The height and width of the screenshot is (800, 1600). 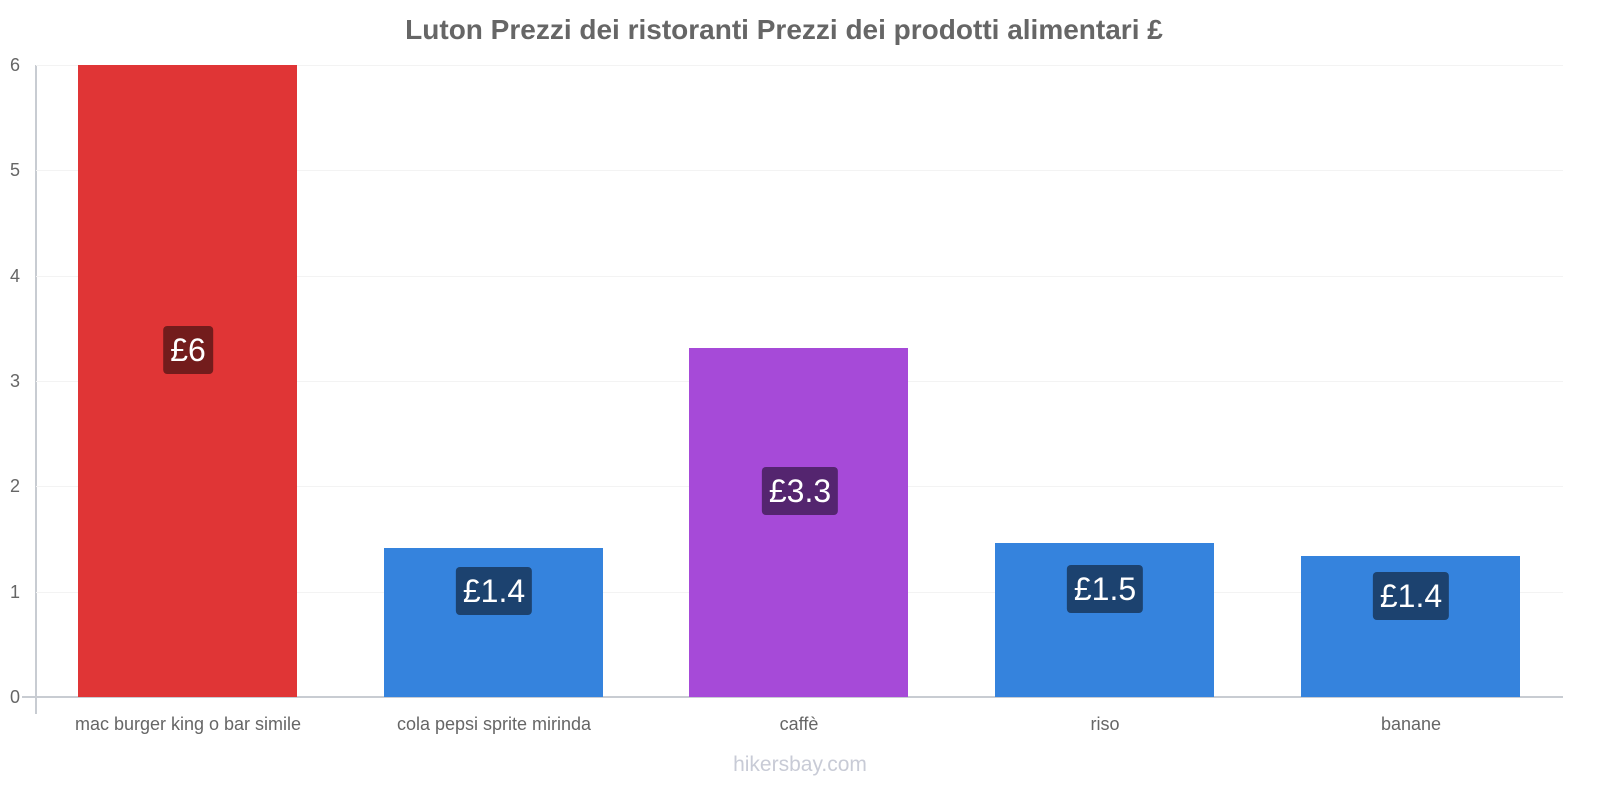 What do you see at coordinates (188, 350) in the screenshot?
I see `bar-value-label: £6` at bounding box center [188, 350].